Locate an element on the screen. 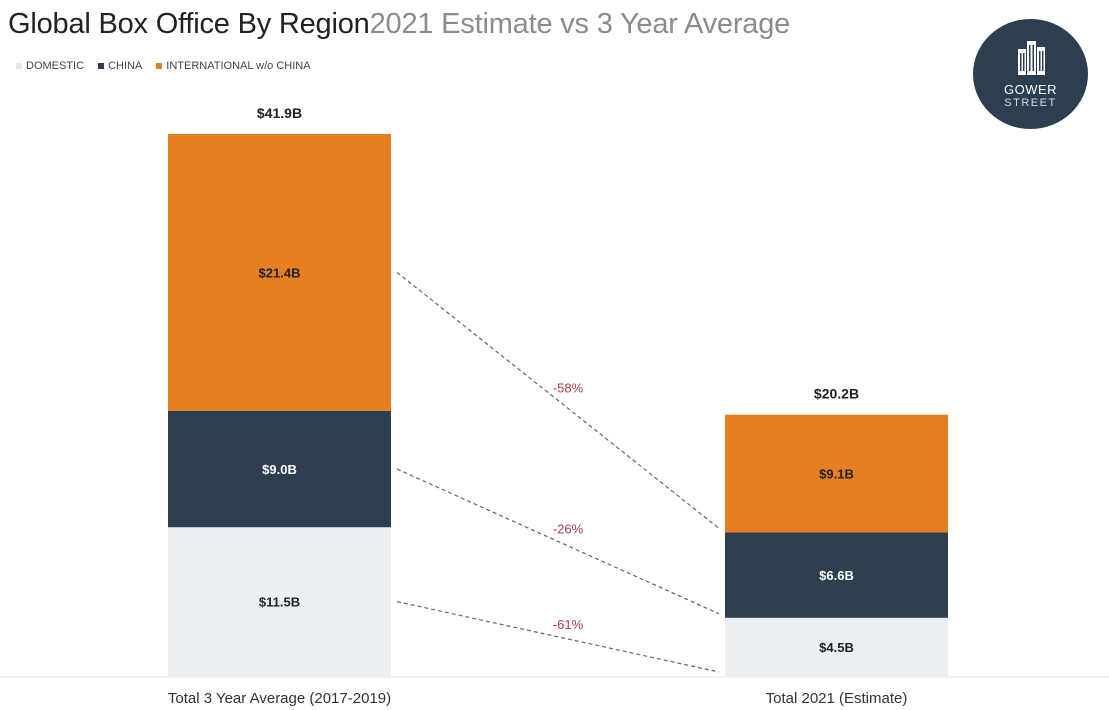 Image resolution: width=1109 pixels, height=710 pixels. data-label-domestic-0: $11.5B is located at coordinates (279, 602).